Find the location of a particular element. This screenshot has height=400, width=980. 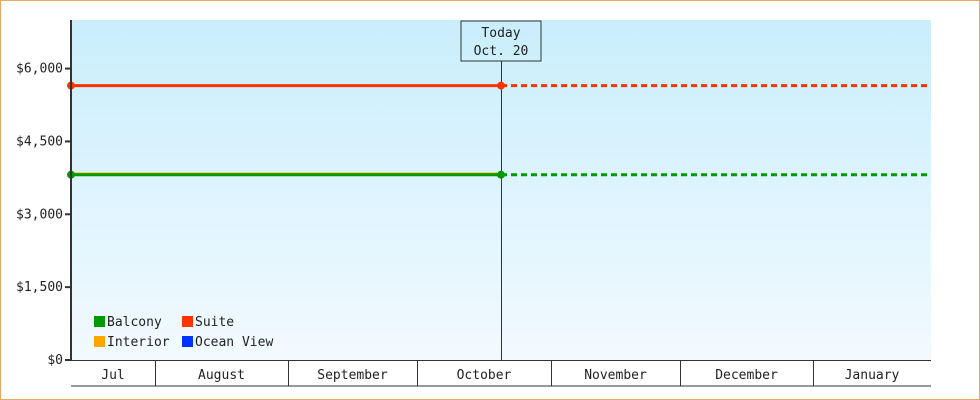

legend-label-ocean-view: Ocean View is located at coordinates (234, 342).